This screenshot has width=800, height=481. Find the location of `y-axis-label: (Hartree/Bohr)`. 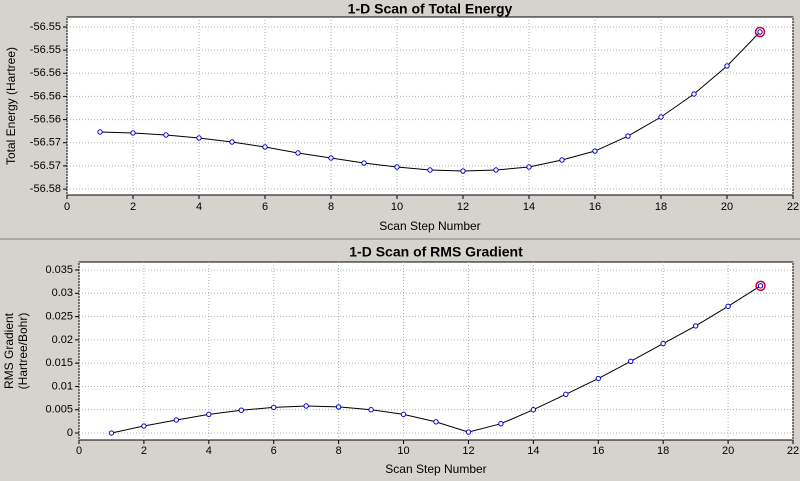

y-axis-label: (Hartree/Bohr) is located at coordinates (23, 351).